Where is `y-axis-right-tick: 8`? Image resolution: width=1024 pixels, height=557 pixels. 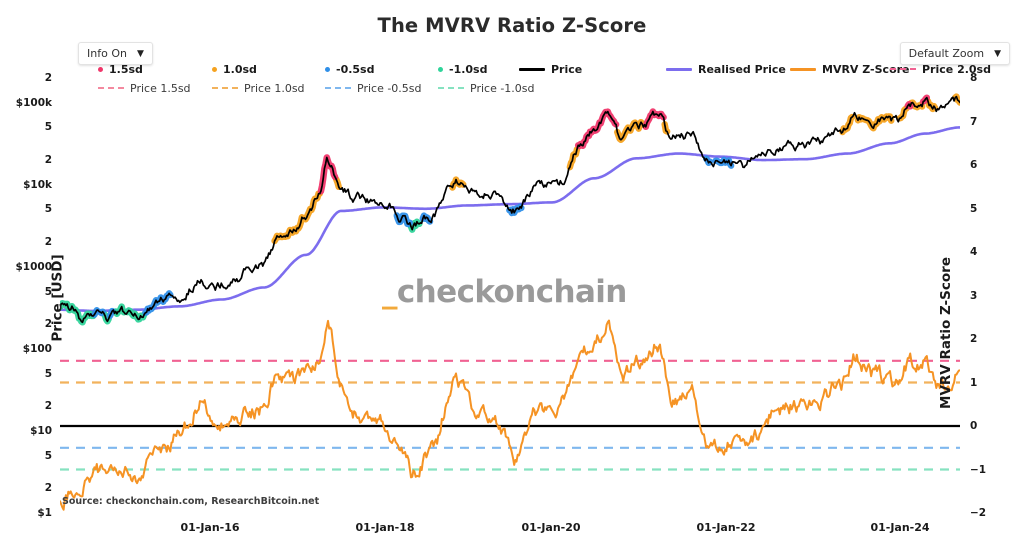 y-axis-right-tick: 8 is located at coordinates (974, 78).